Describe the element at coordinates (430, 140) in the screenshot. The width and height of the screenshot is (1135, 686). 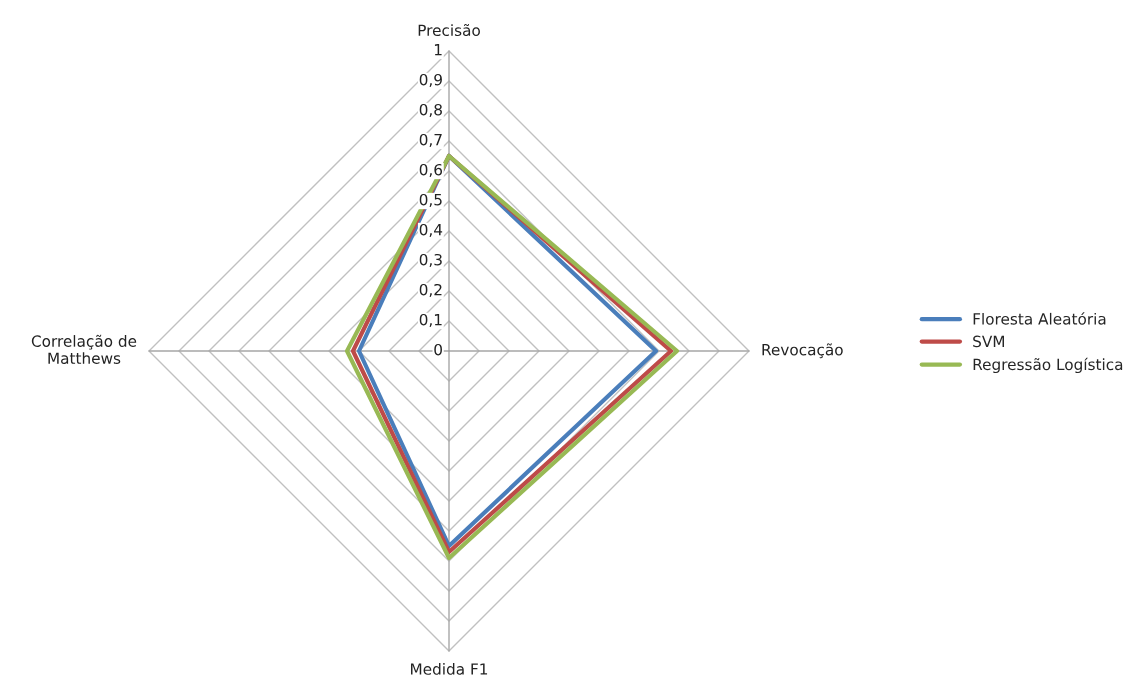
I see `y-tick-label: 0,7` at that location.